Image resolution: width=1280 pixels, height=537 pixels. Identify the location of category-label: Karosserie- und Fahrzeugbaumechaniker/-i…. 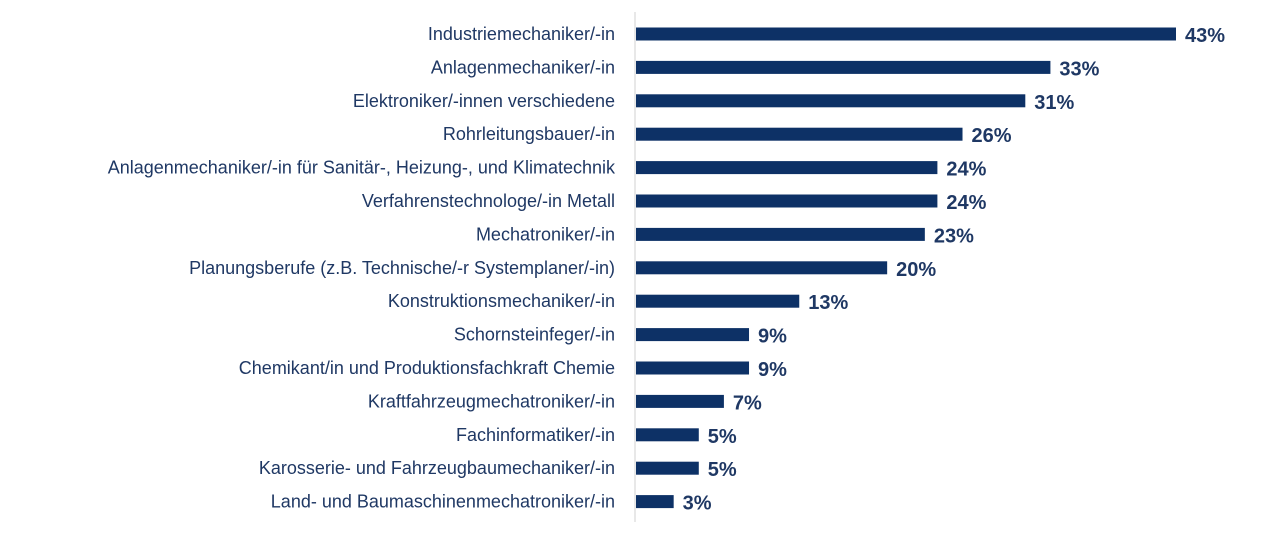
(437, 468).